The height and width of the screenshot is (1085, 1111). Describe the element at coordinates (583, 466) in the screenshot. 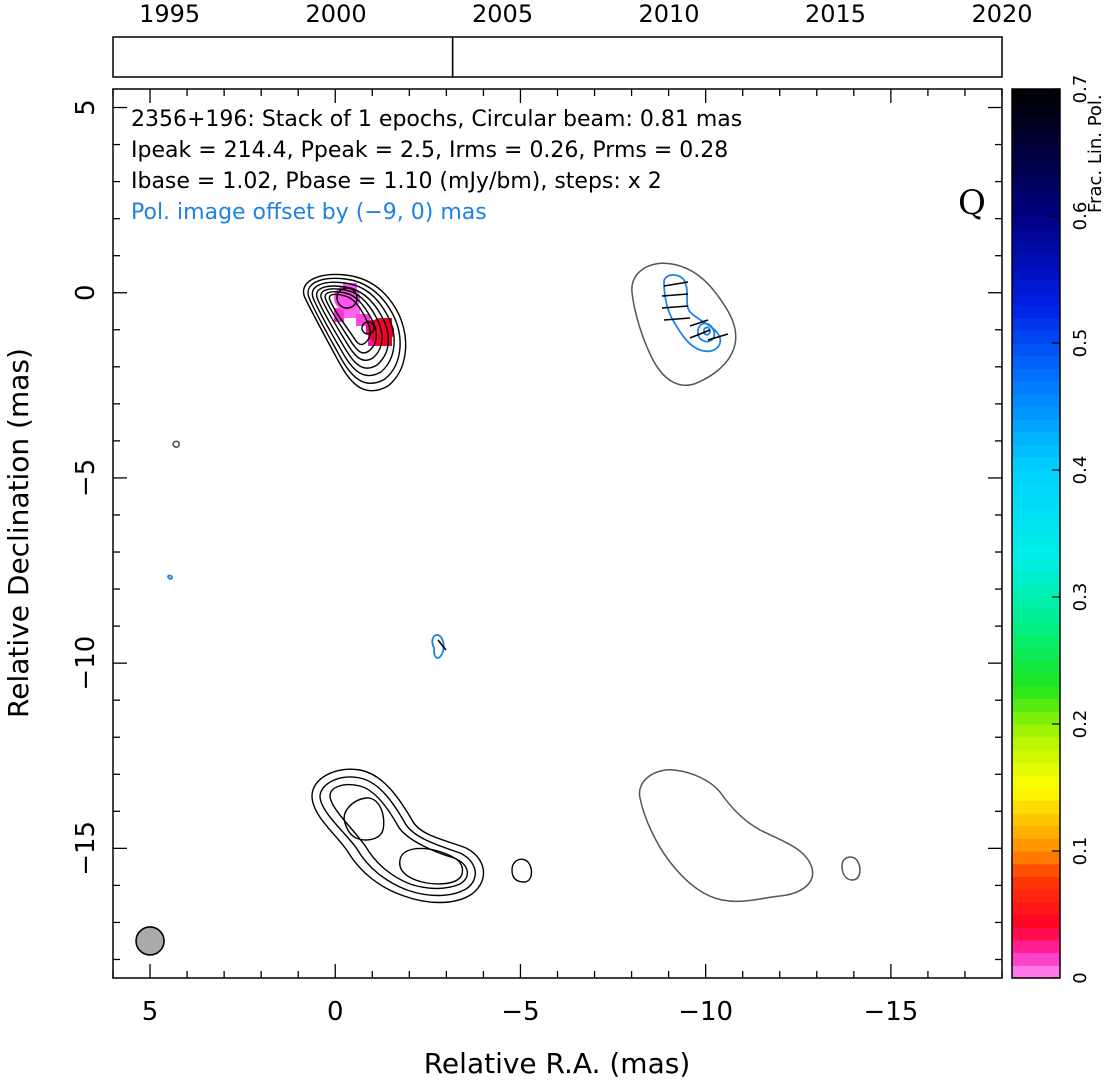

I see `evpa-vectors` at that location.